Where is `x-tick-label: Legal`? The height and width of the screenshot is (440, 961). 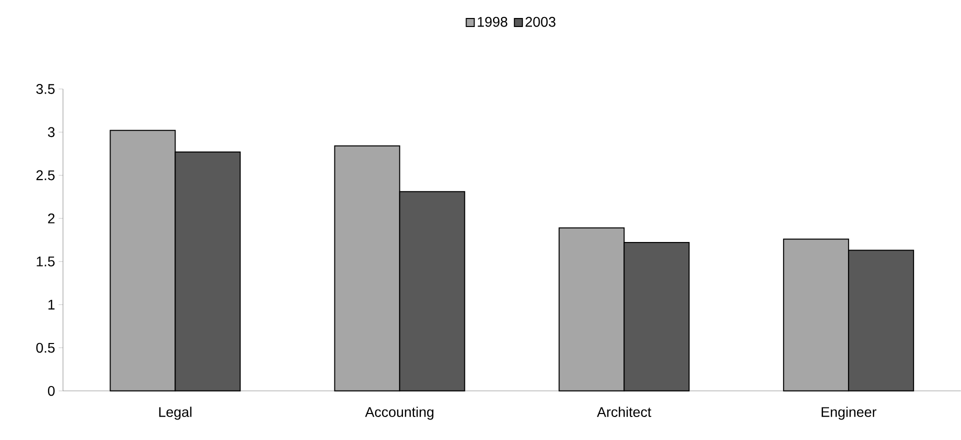
x-tick-label: Legal is located at coordinates (175, 413).